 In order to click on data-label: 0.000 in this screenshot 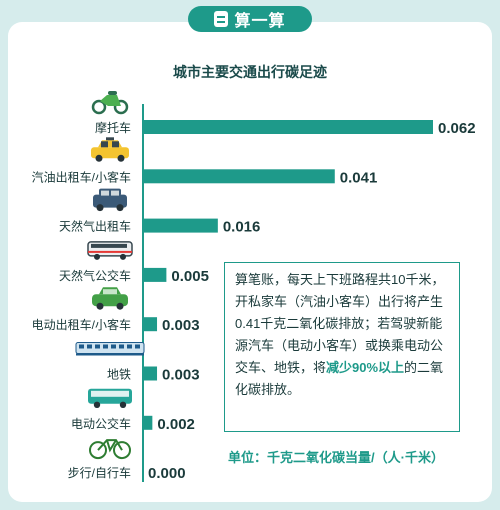, I will do `click(167, 473)`.